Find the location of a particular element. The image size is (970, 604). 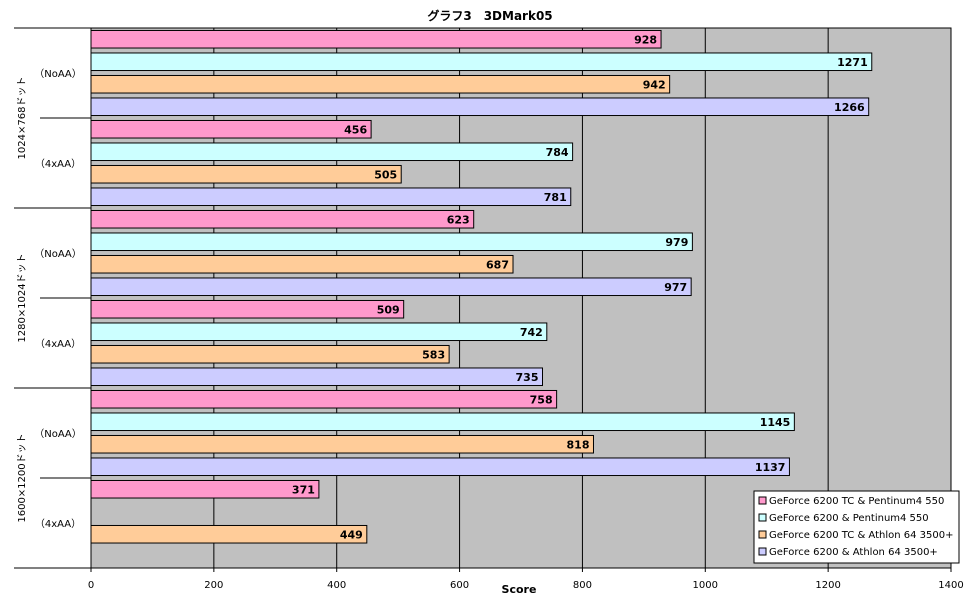

data-label: 758 is located at coordinates (541, 399).